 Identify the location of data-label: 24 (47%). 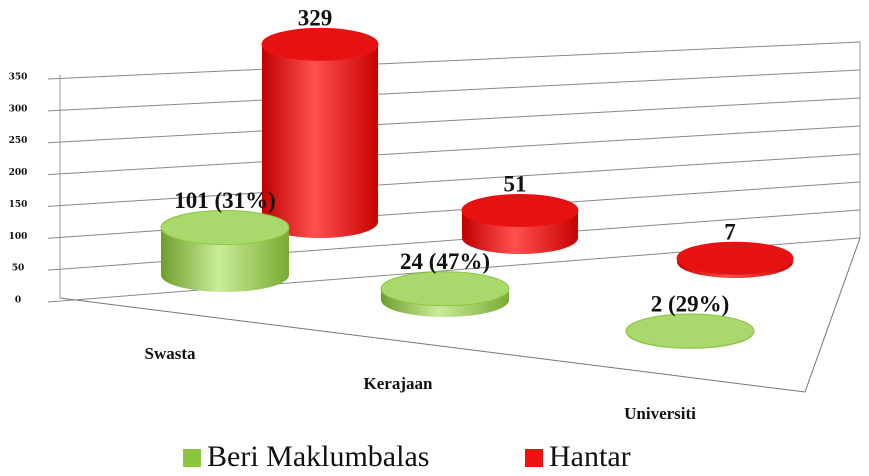
(445, 261).